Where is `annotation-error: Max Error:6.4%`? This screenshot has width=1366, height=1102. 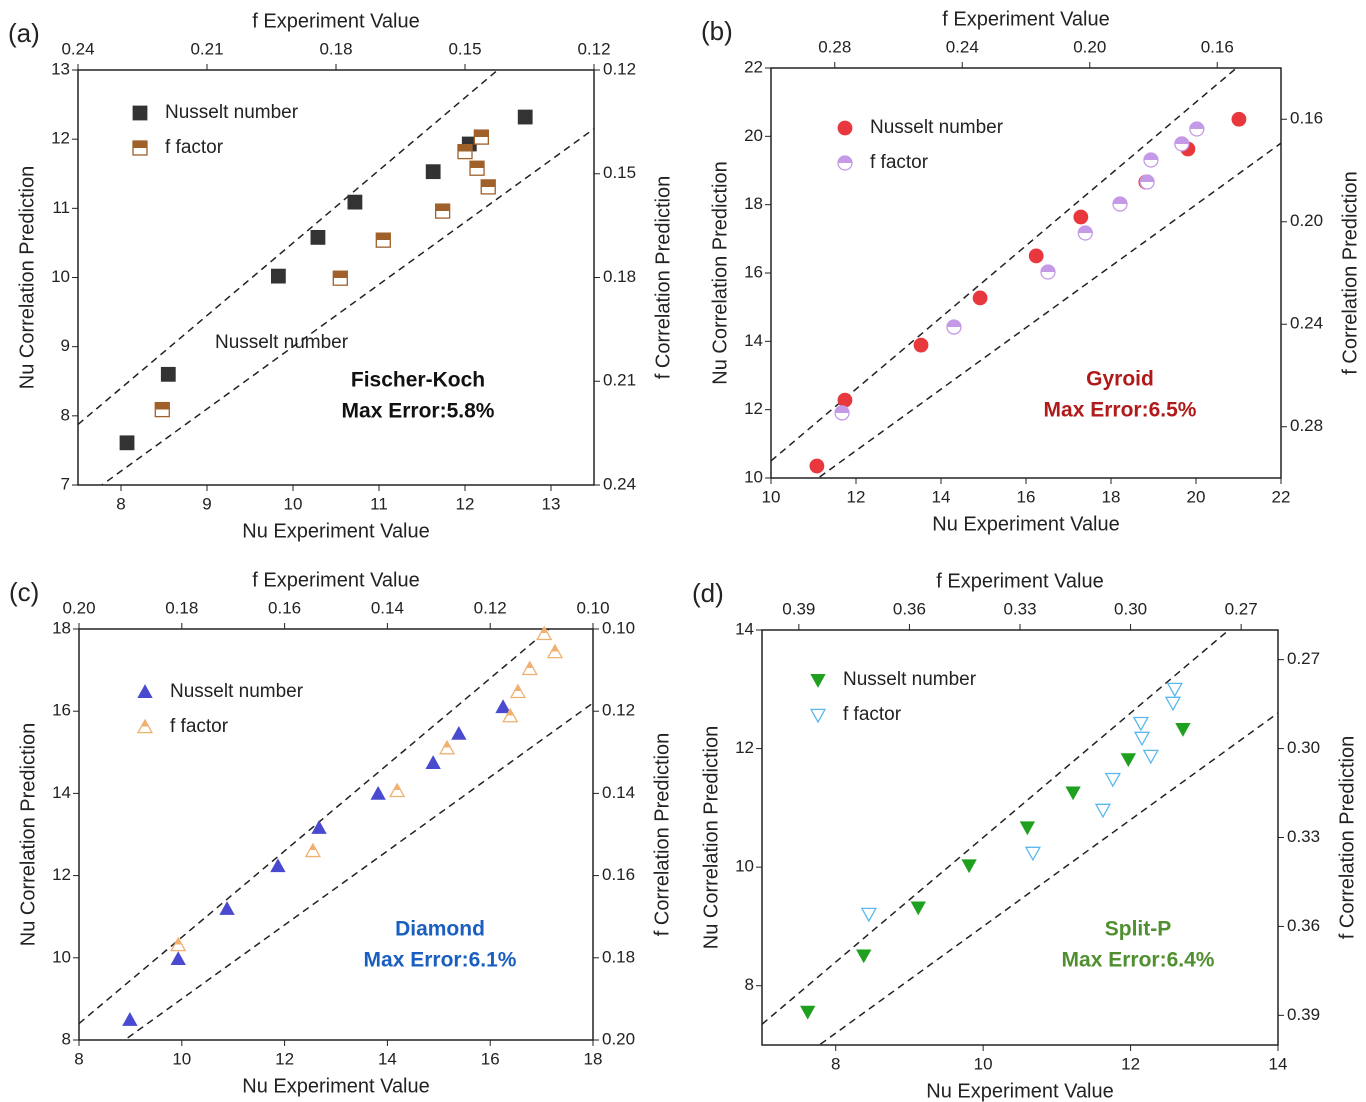 annotation-error: Max Error:6.4% is located at coordinates (1138, 960).